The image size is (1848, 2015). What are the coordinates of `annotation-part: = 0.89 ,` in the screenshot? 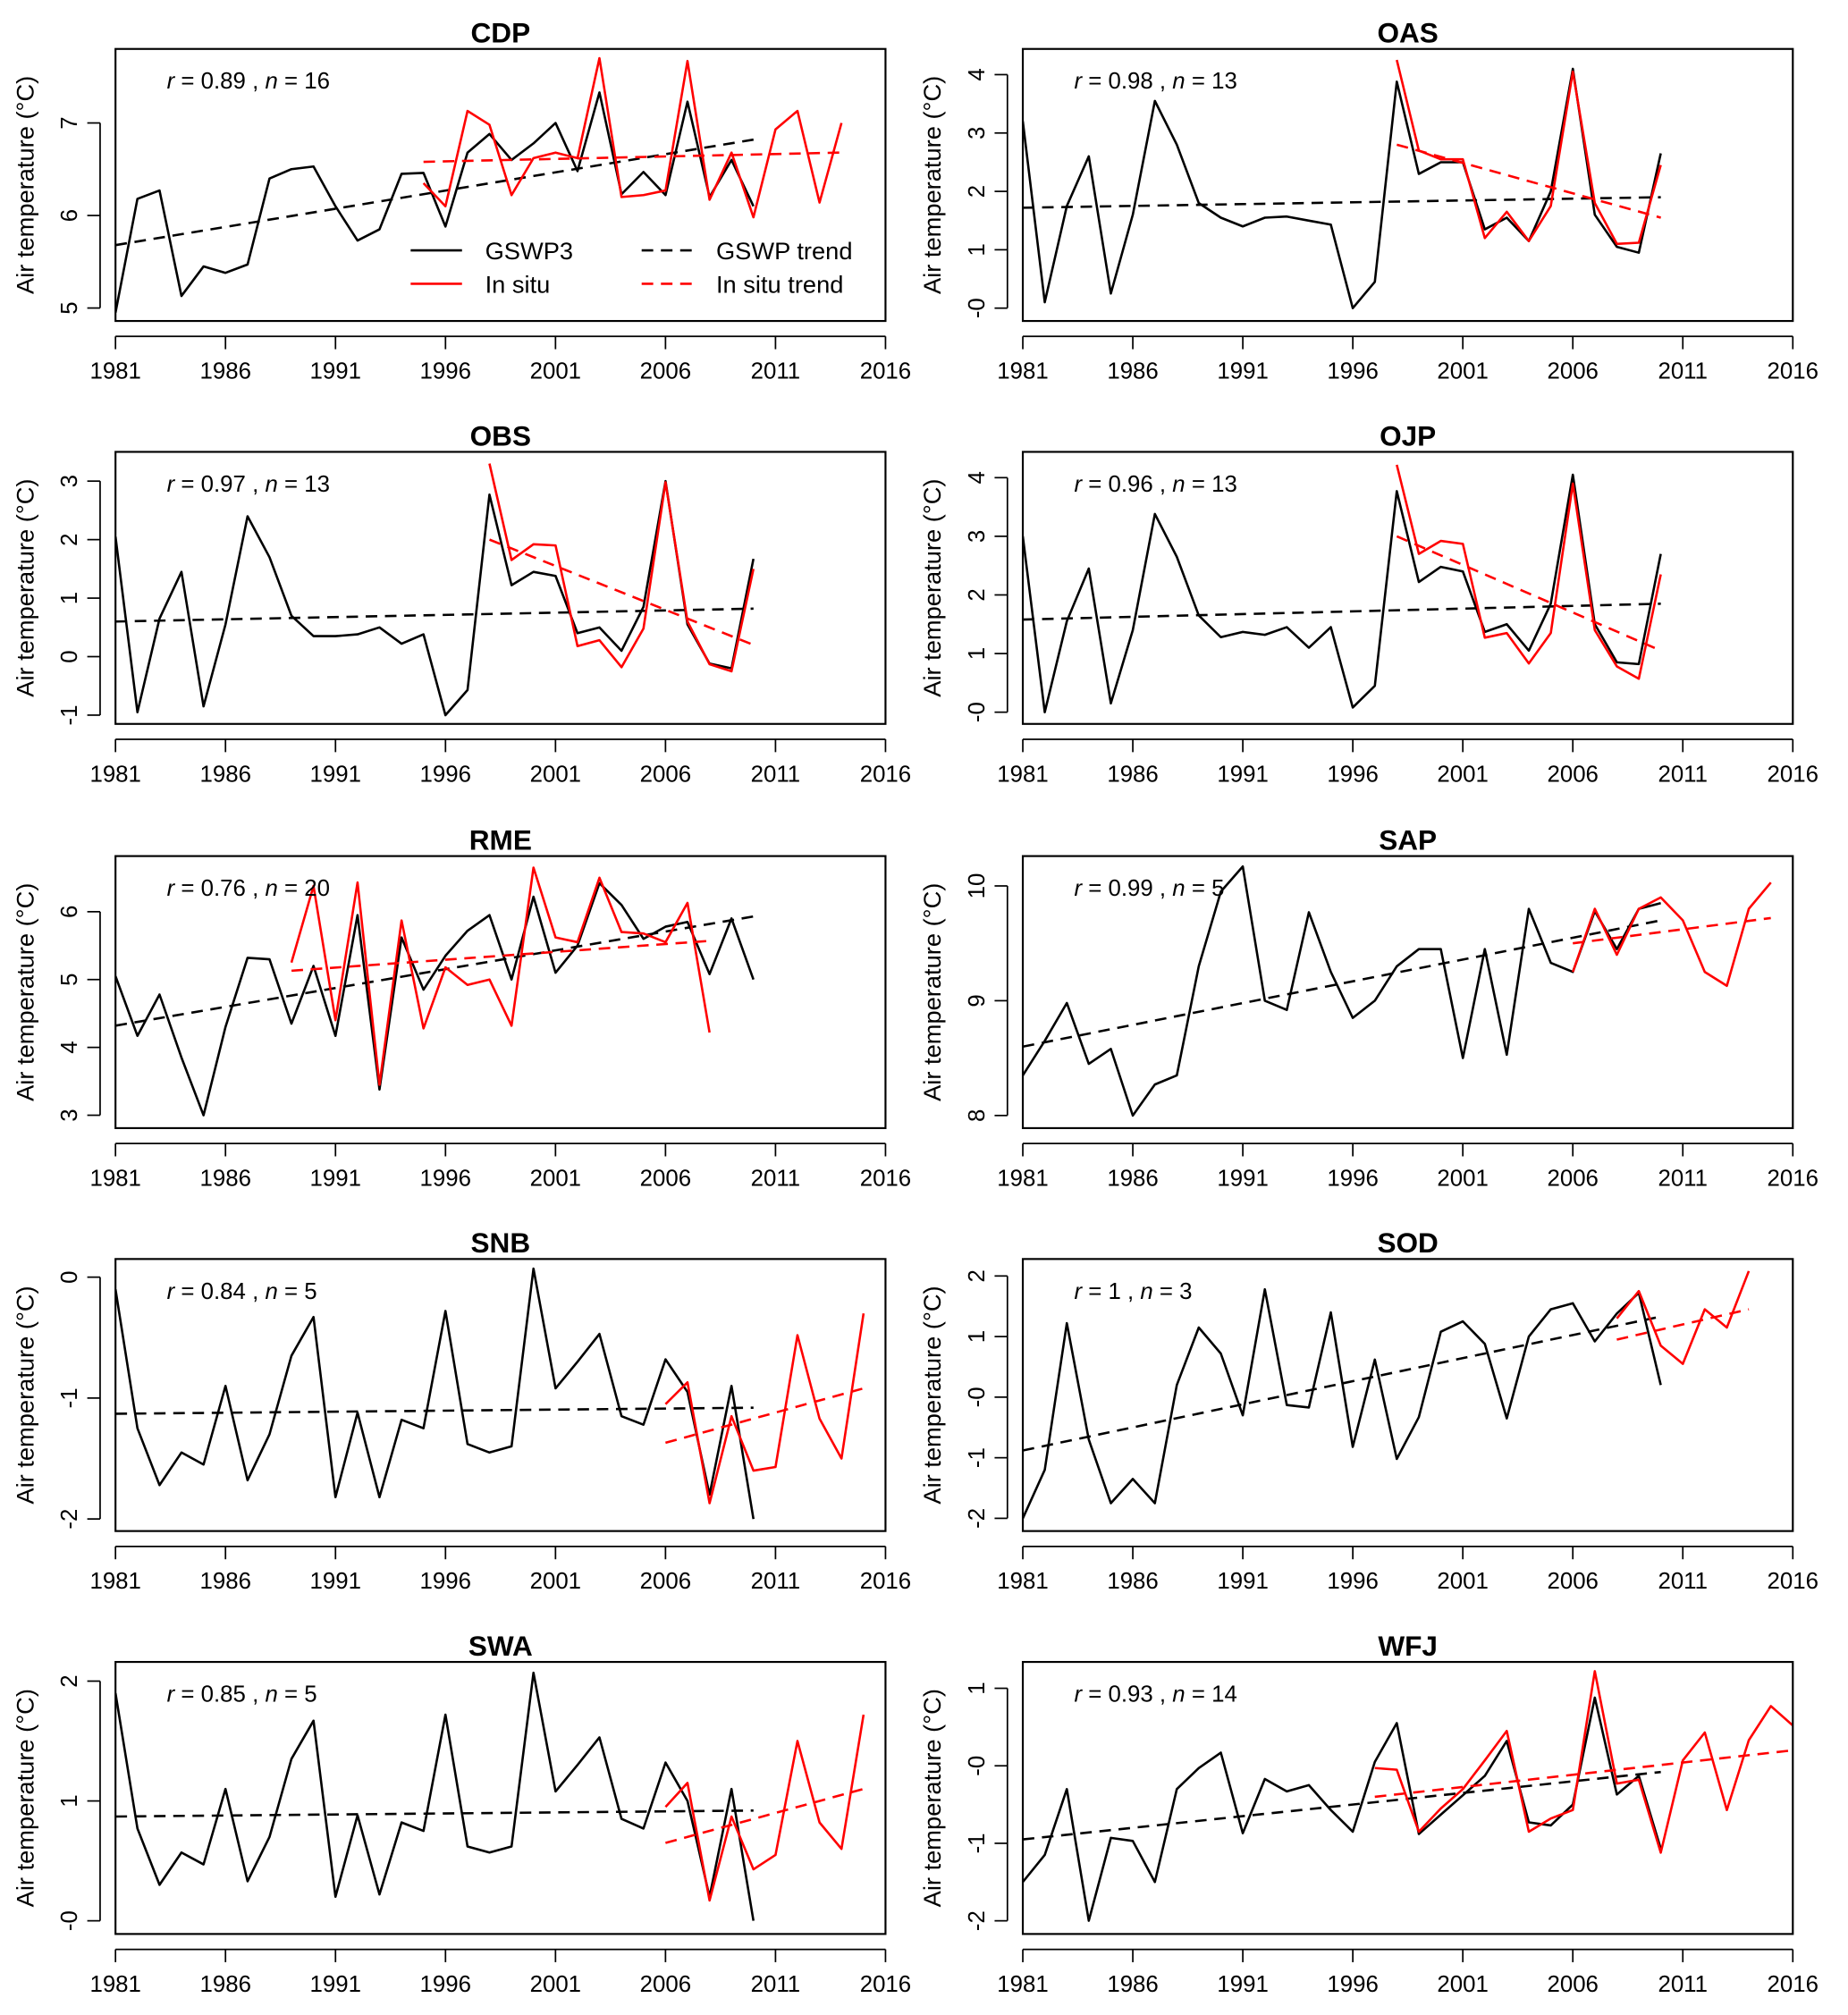 It's located at (219, 81).